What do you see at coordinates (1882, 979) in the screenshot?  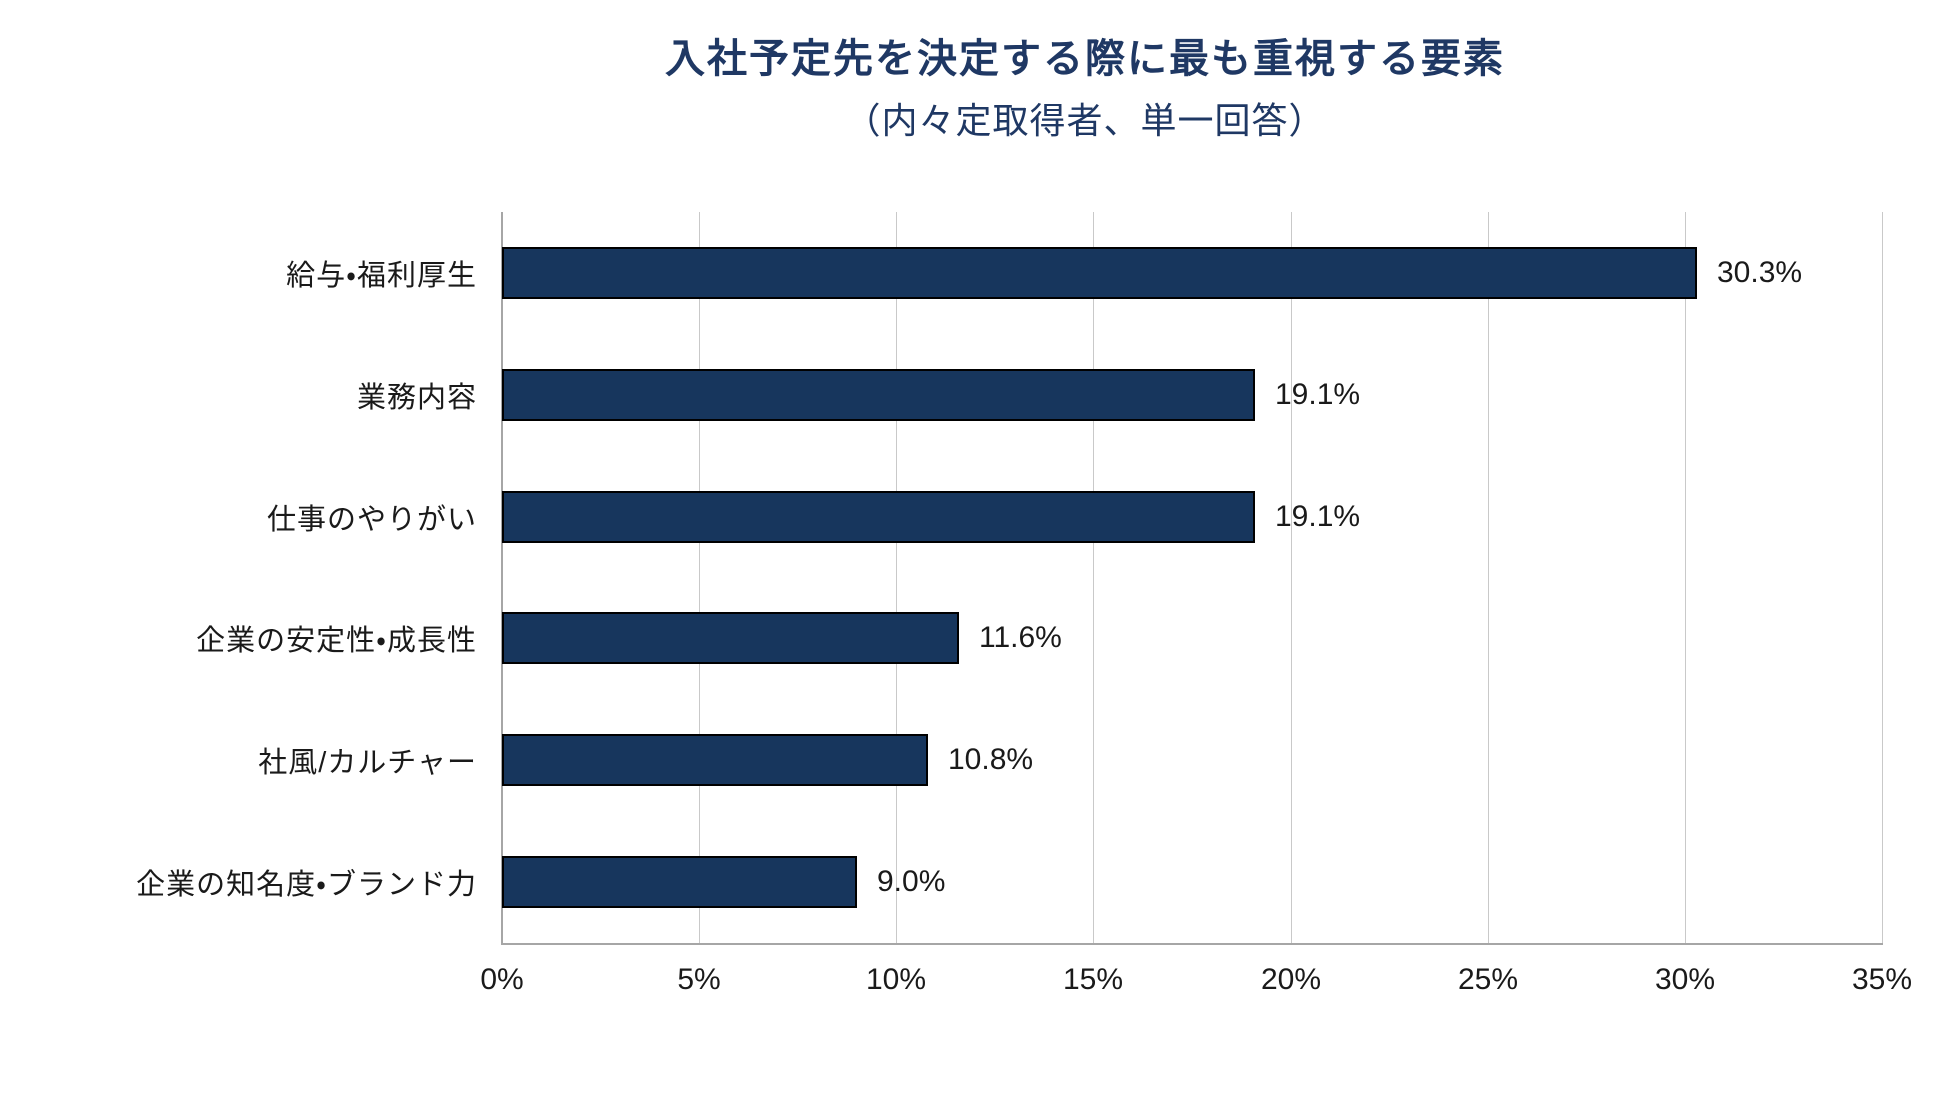 I see `x-tick-label: 35%` at bounding box center [1882, 979].